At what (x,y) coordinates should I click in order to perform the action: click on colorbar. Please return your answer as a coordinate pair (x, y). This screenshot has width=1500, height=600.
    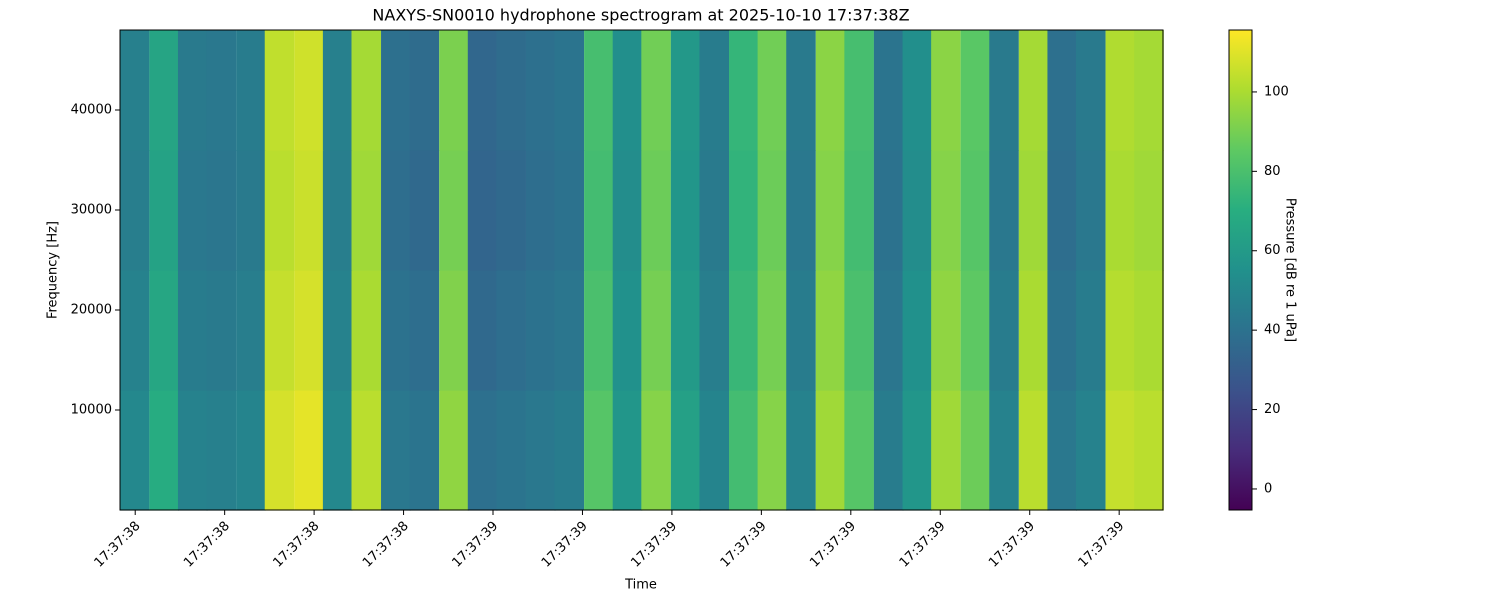
    Looking at the image, I should click on (1240, 270).